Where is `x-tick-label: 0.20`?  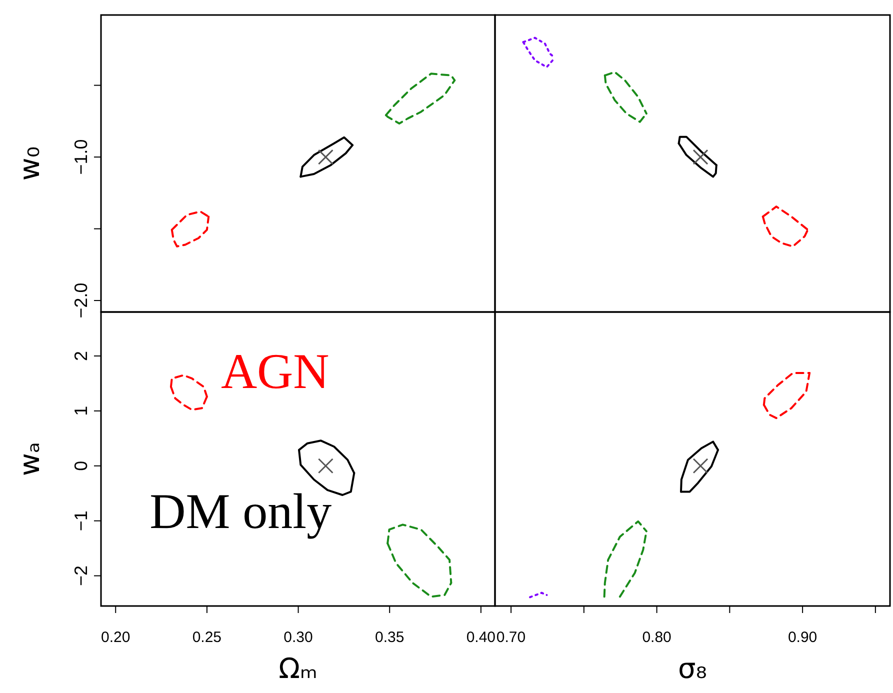 x-tick-label: 0.20 is located at coordinates (115, 637).